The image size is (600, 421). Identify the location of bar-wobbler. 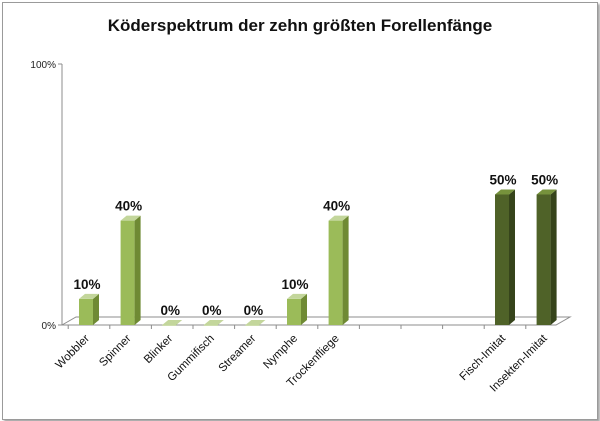
(89, 309).